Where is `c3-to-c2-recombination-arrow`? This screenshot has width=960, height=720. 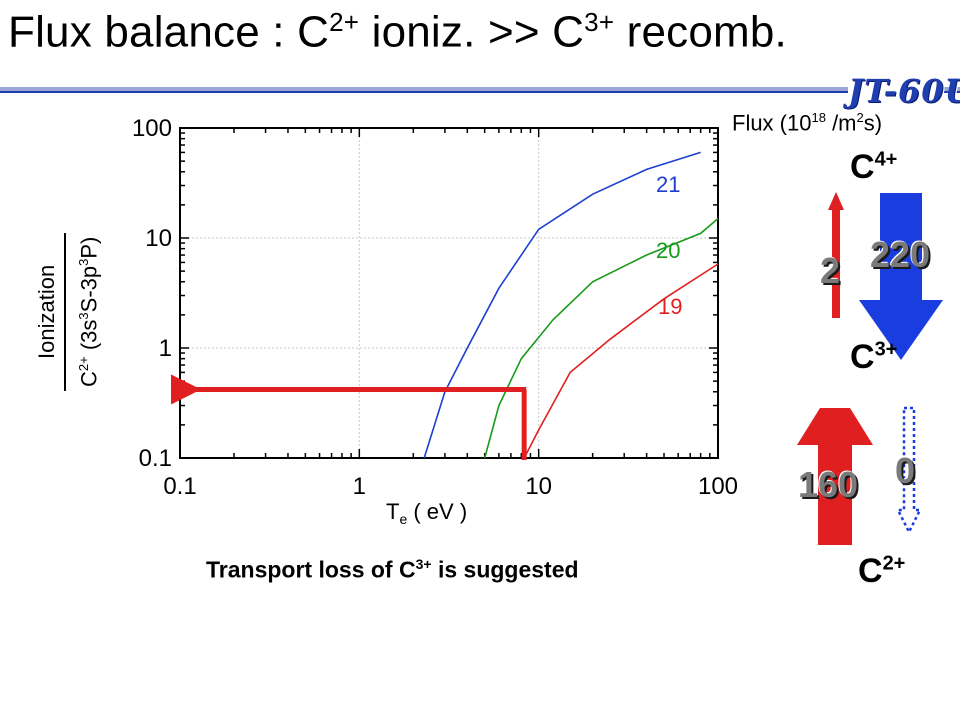
c3-to-c2-recombination-arrow is located at coordinates (909, 470).